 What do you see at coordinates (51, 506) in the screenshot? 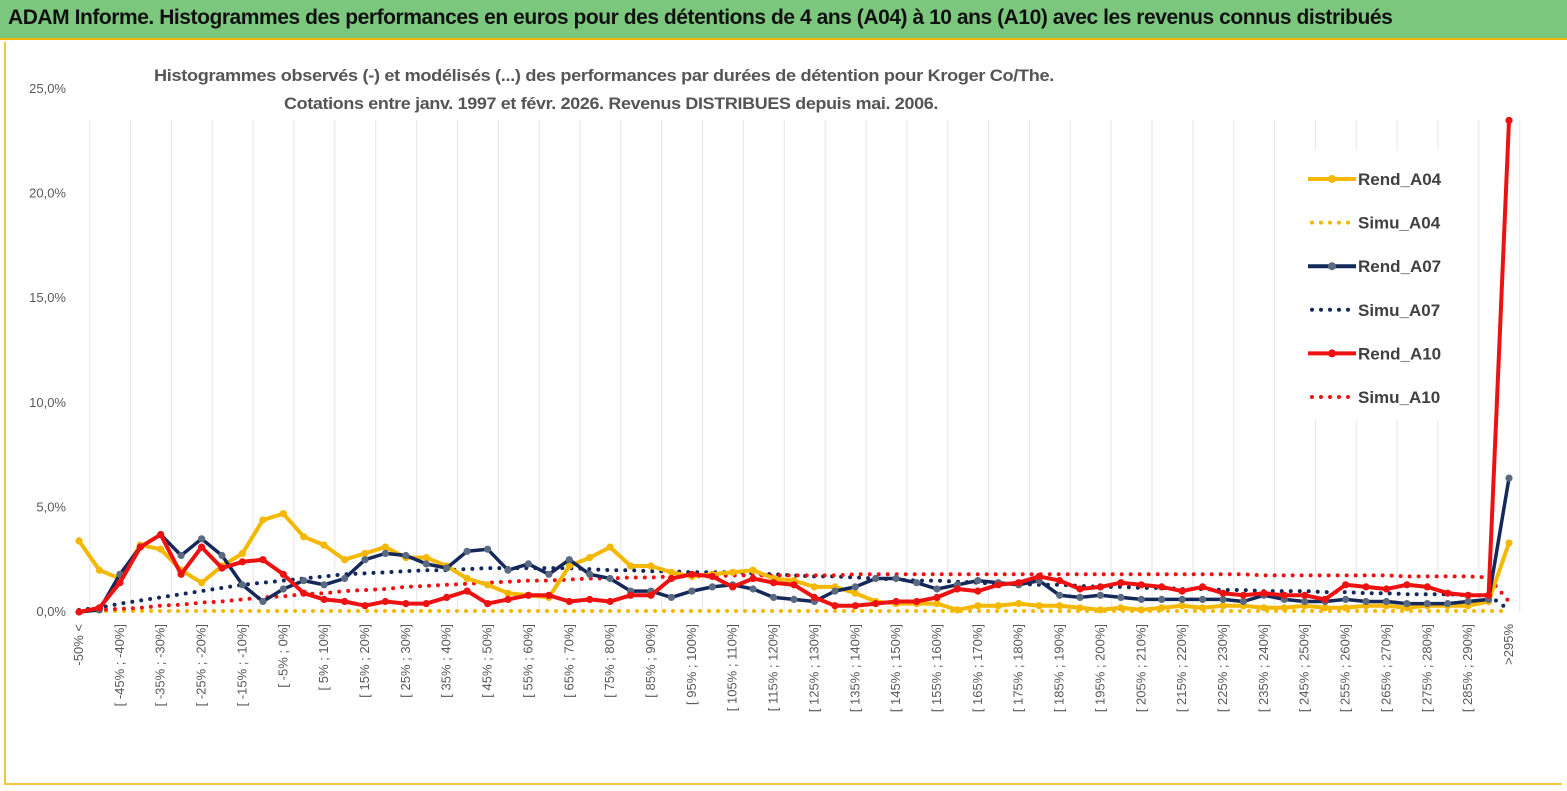
I see `y-tick-label: 5,0%` at bounding box center [51, 506].